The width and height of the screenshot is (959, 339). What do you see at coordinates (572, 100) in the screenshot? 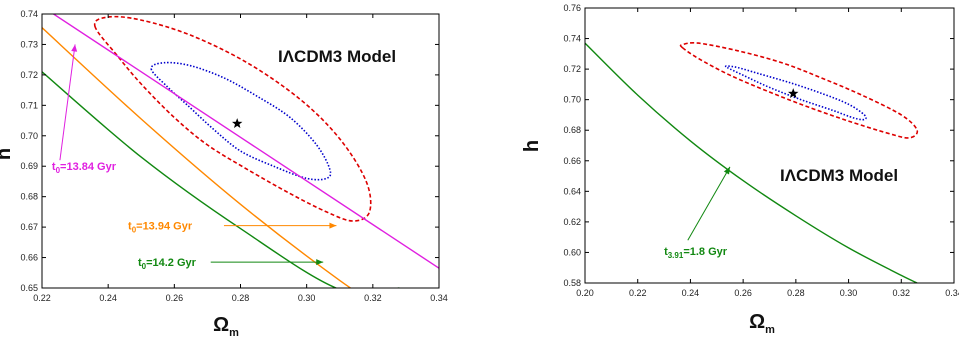
I see `right-y-tick-label: 0.70` at bounding box center [572, 100].